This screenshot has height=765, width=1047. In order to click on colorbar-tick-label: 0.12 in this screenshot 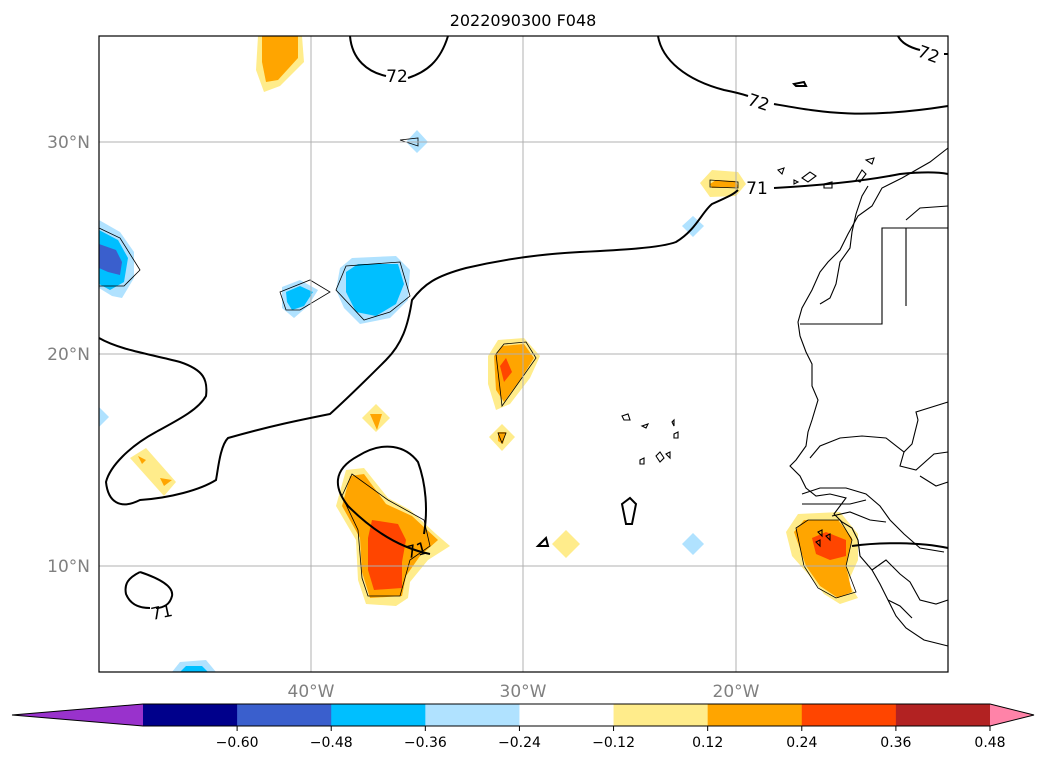, I will do `click(707, 743)`.